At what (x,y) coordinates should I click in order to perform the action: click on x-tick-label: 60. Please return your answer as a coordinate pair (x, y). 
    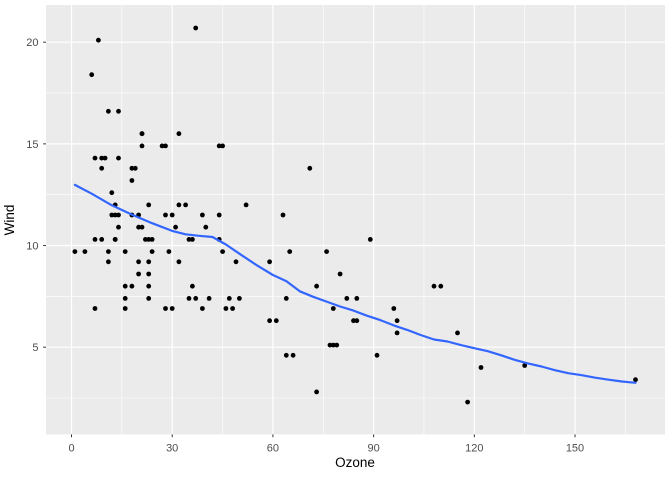
    Looking at the image, I should click on (273, 448).